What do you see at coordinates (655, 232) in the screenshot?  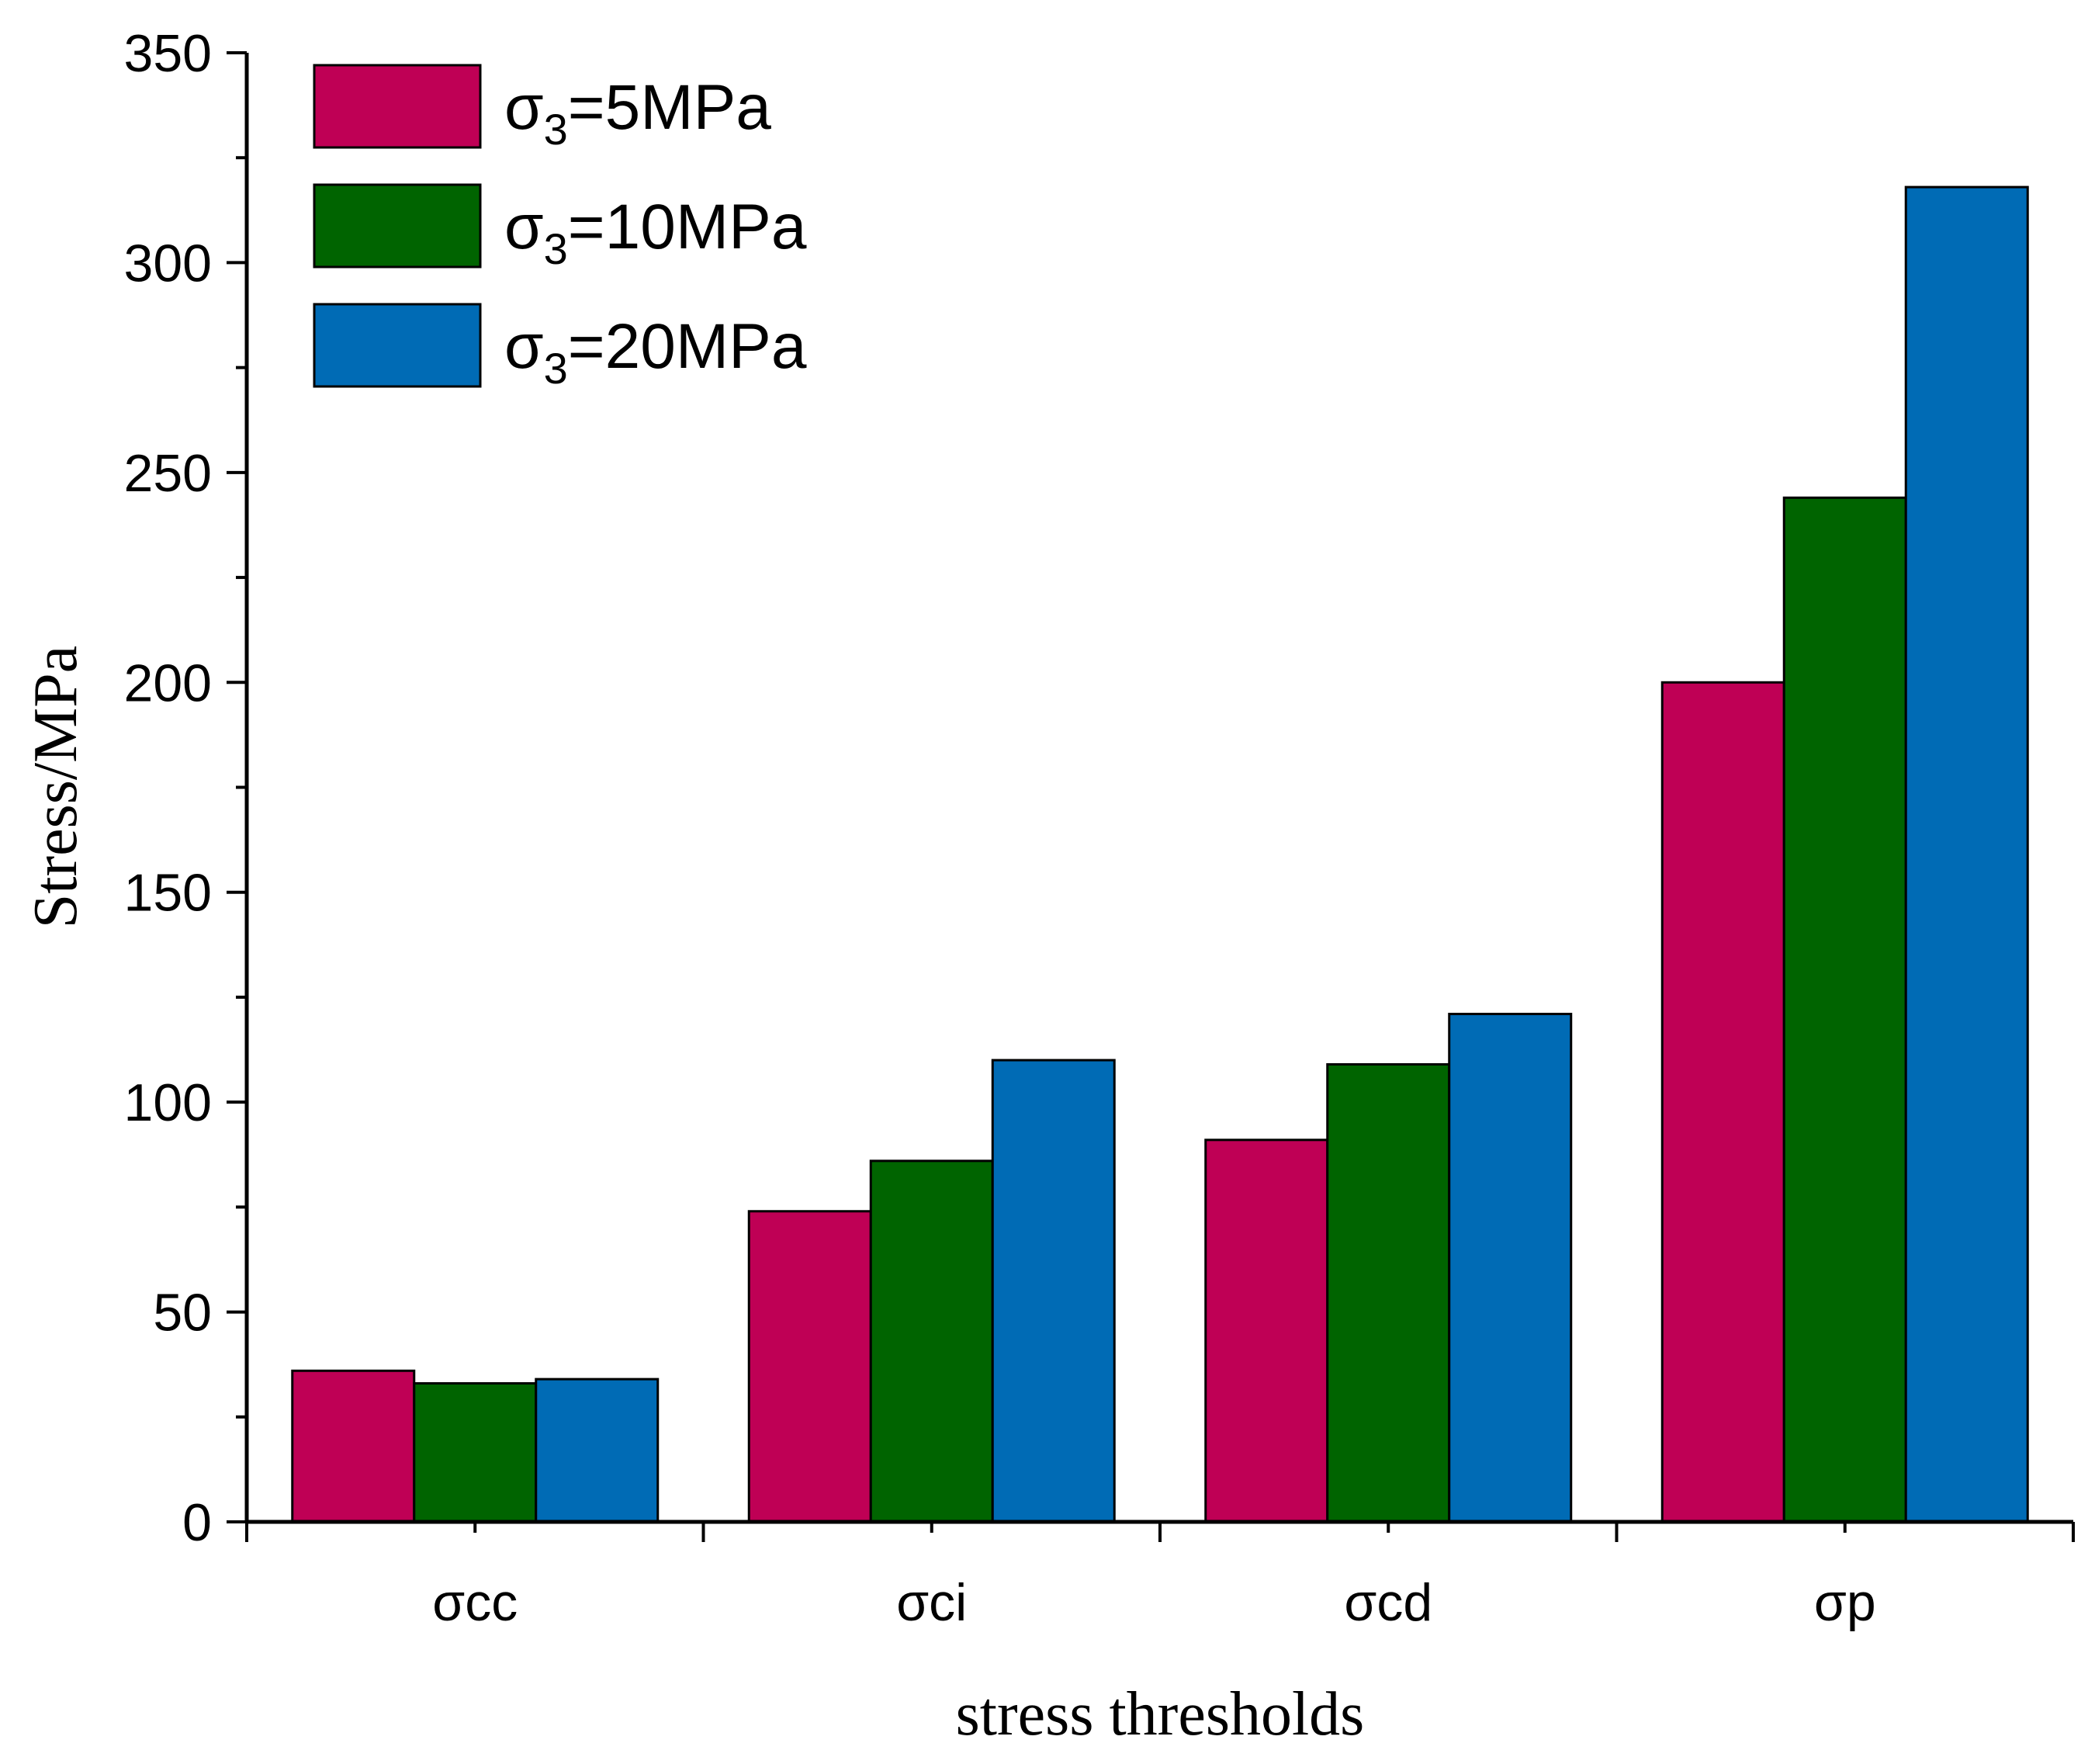 I see `legend-label: σ3=10MPa` at bounding box center [655, 232].